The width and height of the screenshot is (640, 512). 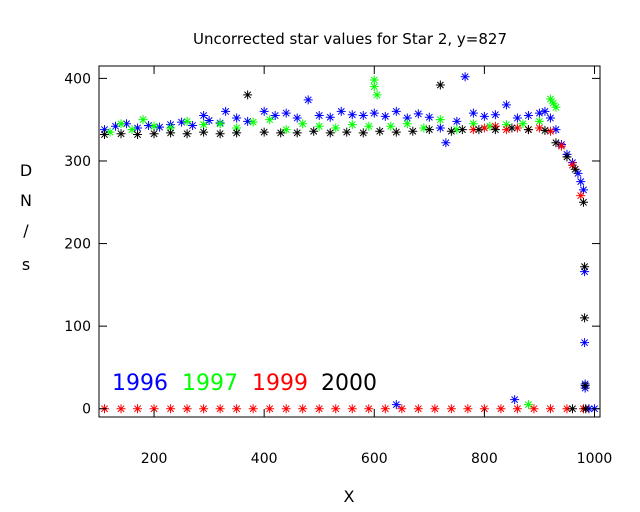 What do you see at coordinates (210, 383) in the screenshot?
I see `legend-entry-1997: 1997` at bounding box center [210, 383].